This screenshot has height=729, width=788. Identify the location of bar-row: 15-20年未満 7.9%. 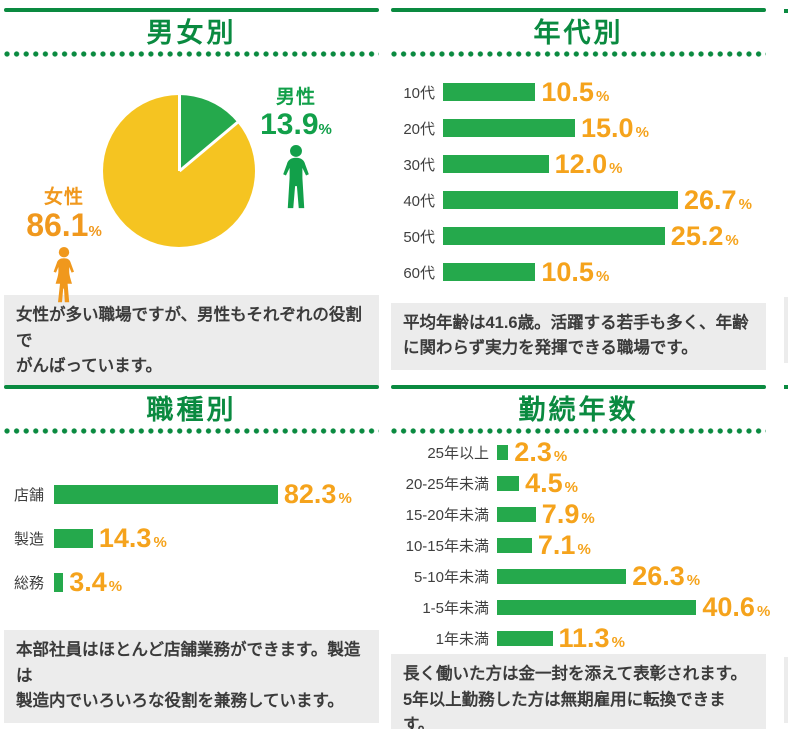
(578, 514).